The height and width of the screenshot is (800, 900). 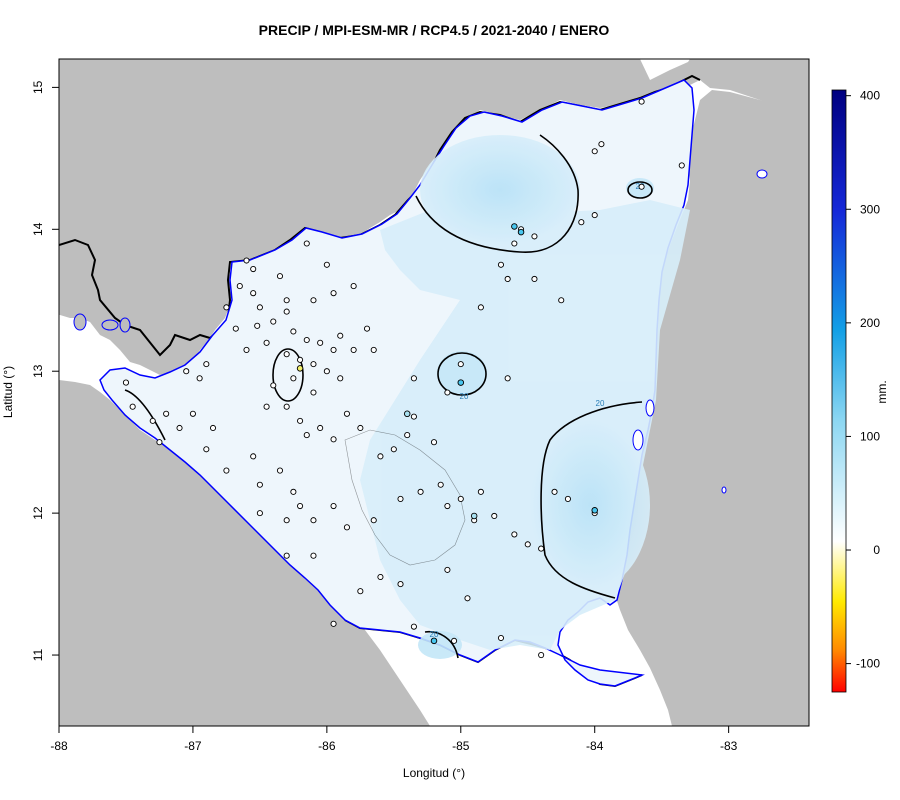 What do you see at coordinates (429, 752) in the screenshot?
I see `x-axis: -88 -87 -86 -85 -84 -83 Longitud (°)` at bounding box center [429, 752].